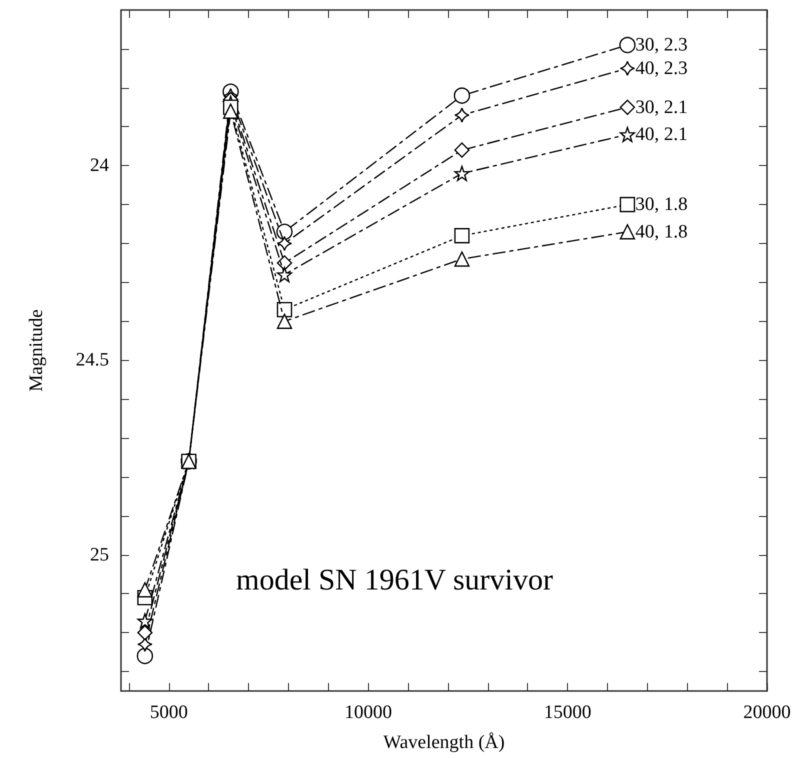  Describe the element at coordinates (661, 45) in the screenshot. I see `series-label: 30, 2.3` at that location.